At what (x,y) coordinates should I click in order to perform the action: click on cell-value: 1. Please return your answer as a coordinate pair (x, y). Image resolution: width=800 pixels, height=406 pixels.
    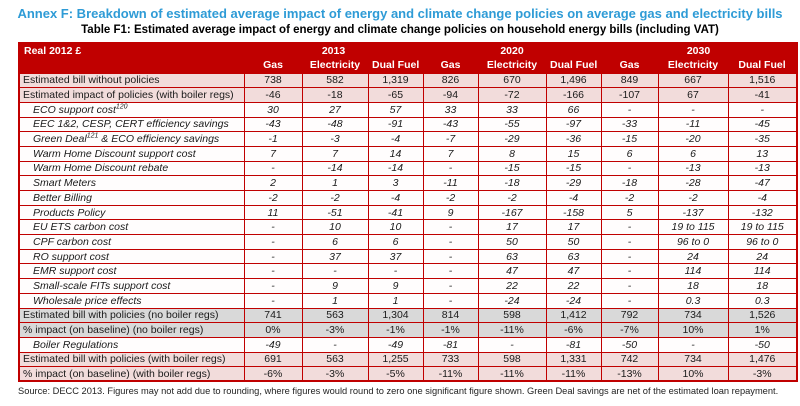
    Looking at the image, I should click on (335, 300).